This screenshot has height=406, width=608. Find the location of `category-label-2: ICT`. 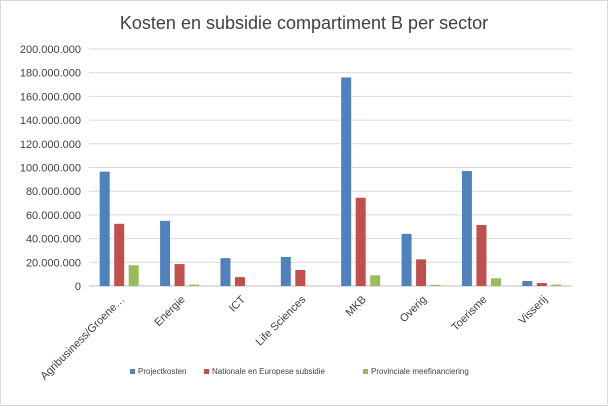

category-label-2: ICT is located at coordinates (237, 303).